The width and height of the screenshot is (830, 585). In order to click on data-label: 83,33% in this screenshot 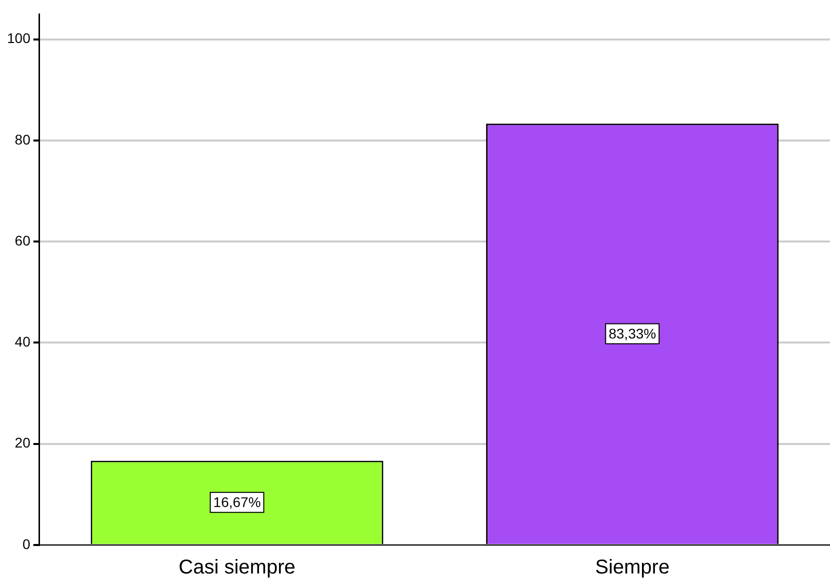, I will do `click(632, 334)`.